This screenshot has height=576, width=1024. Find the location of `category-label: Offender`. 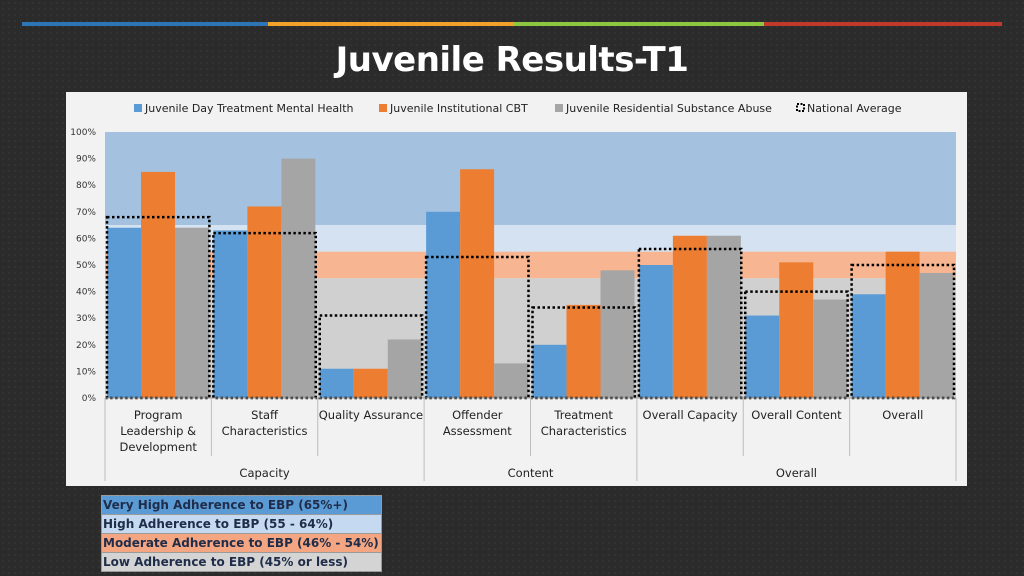

category-label: Offender is located at coordinates (477, 415).